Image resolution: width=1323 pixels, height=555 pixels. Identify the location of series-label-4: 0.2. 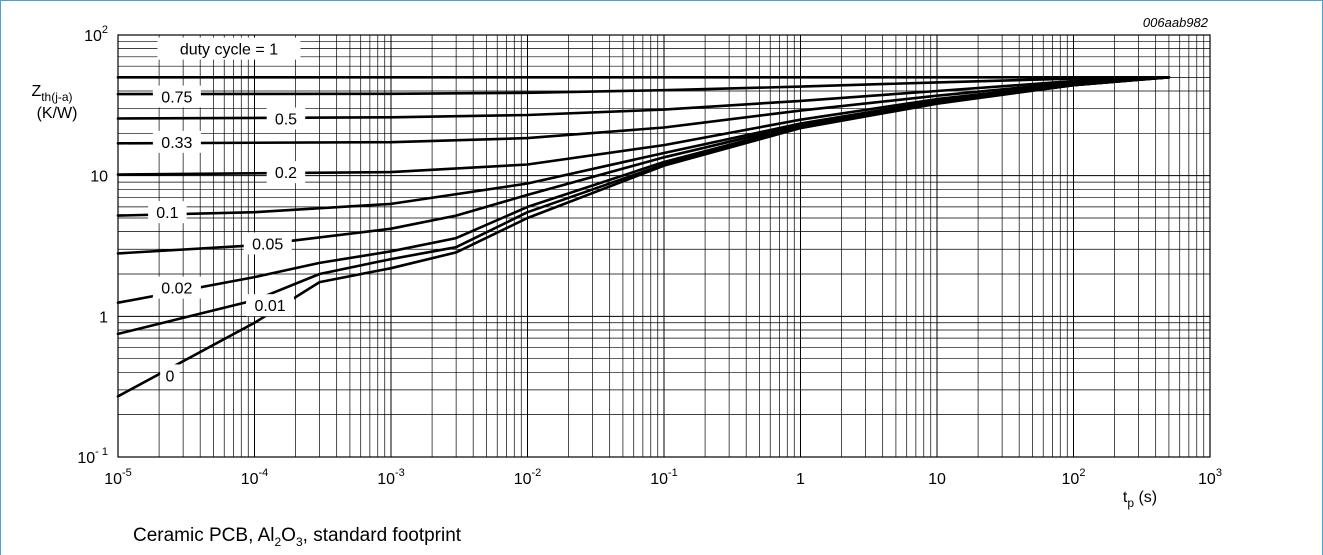
(286, 173).